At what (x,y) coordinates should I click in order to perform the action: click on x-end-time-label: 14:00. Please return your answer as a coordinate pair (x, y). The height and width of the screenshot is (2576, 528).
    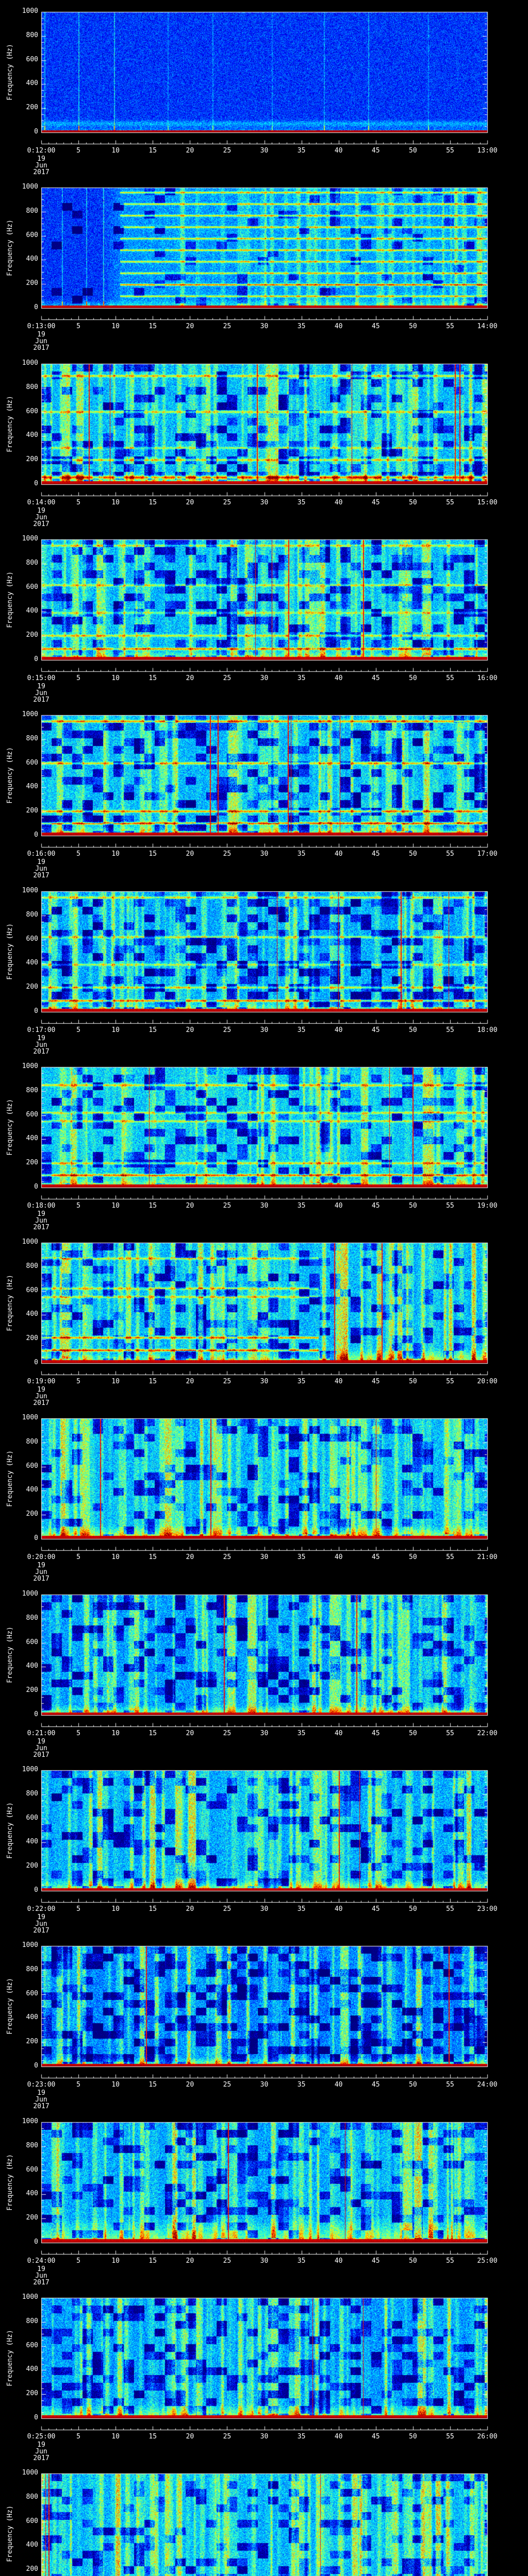
    Looking at the image, I should click on (487, 326).